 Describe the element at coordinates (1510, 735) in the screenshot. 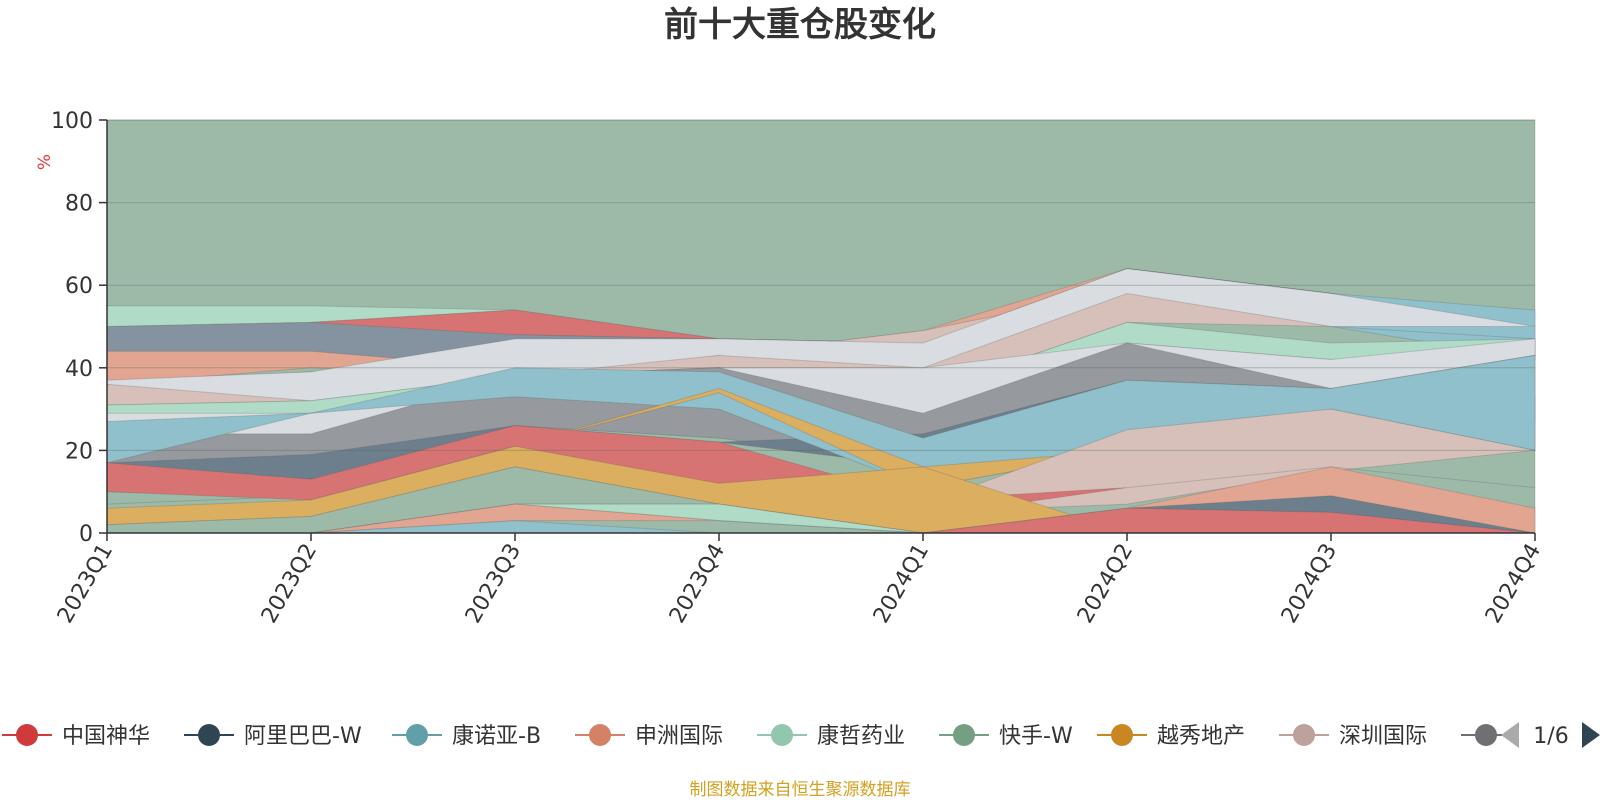

I see `legend-prev-page-icon` at that location.